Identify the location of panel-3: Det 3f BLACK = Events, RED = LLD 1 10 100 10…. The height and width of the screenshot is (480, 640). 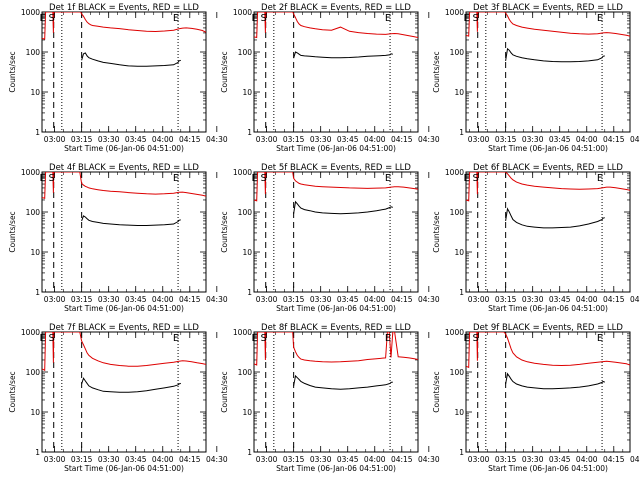
(536, 78).